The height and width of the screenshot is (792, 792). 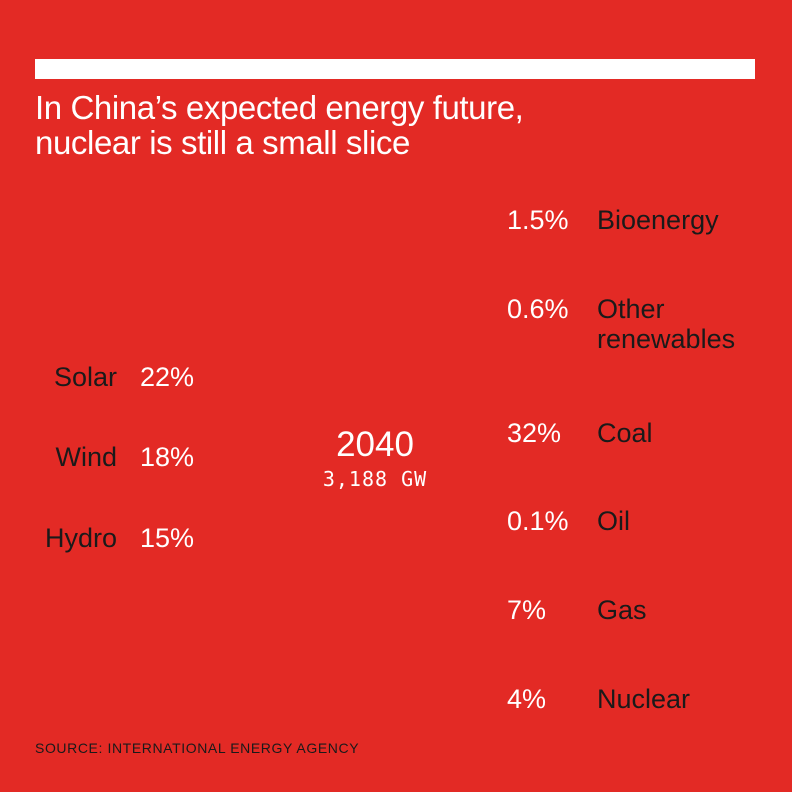 What do you see at coordinates (167, 377) in the screenshot?
I see `slice-value-solar: 22%` at bounding box center [167, 377].